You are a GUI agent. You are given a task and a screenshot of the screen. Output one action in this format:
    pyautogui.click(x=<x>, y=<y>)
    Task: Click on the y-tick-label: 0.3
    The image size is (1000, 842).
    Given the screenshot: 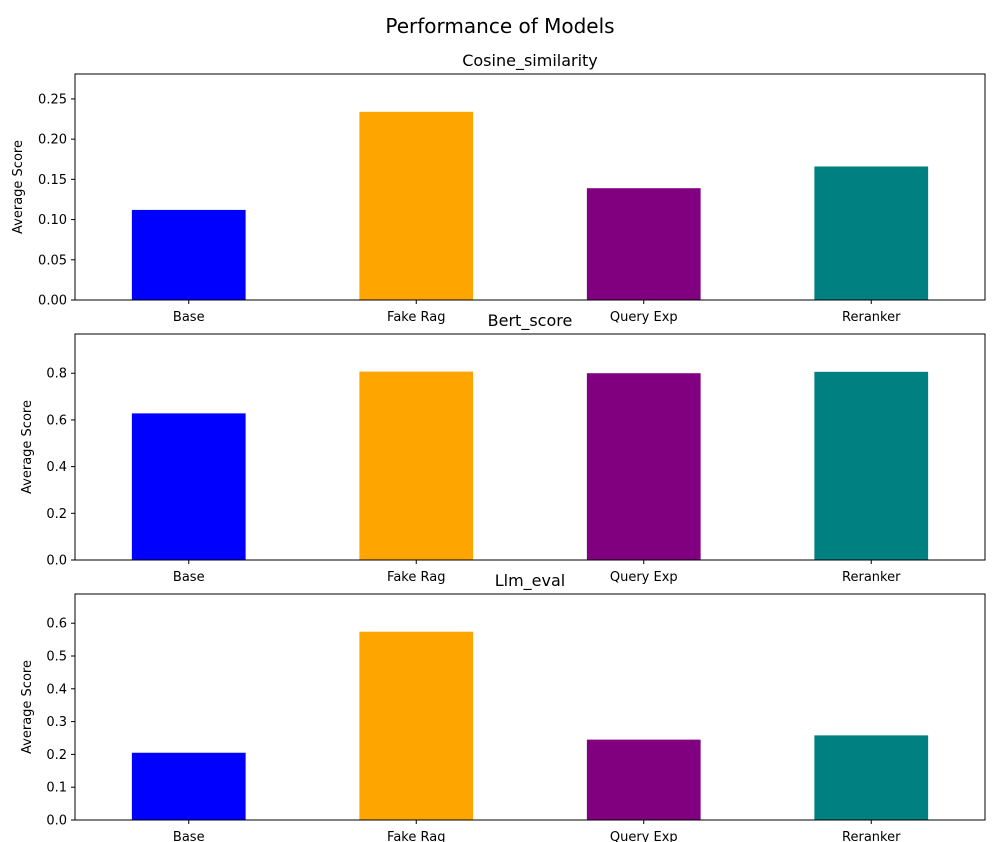 What is the action you would take?
    pyautogui.click(x=56, y=722)
    